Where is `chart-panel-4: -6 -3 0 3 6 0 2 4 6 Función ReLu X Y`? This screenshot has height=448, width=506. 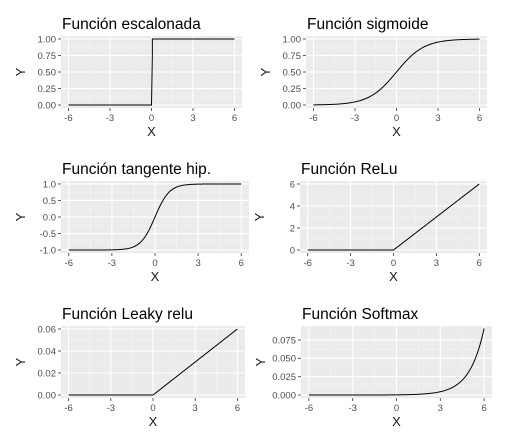 chart-panel-4: -6 -3 0 3 6 0 2 4 6 Función ReLu X Y is located at coordinates (369, 222).